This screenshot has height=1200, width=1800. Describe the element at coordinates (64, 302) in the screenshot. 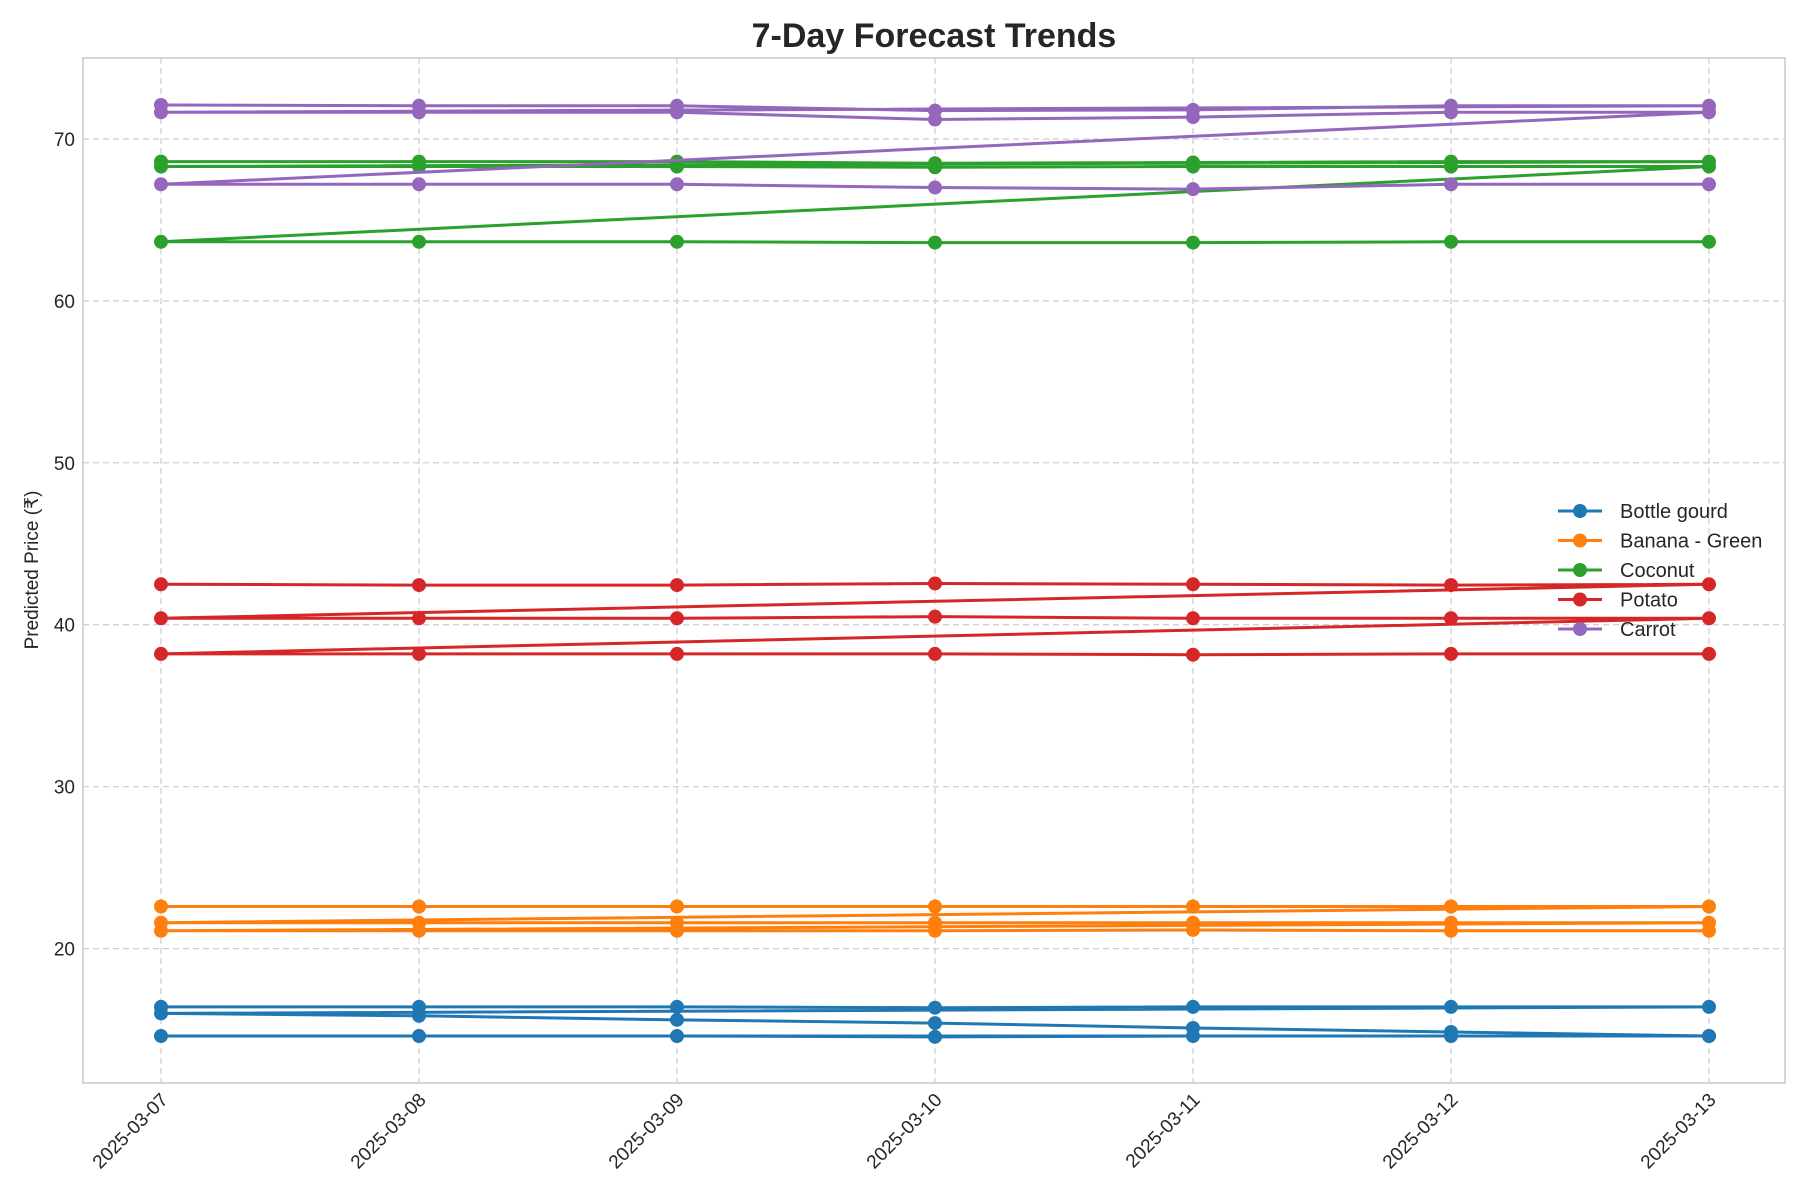

I see `y-tick-label: 60` at that location.